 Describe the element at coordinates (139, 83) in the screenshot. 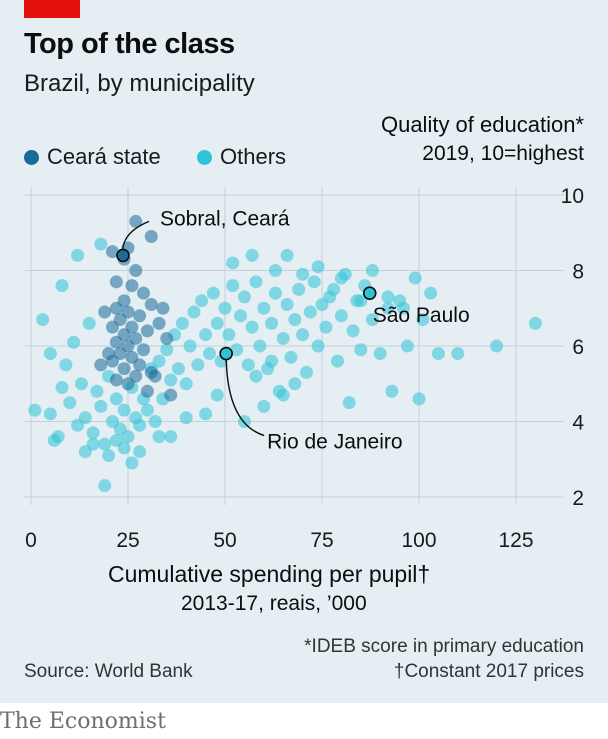

I see `chart-subtitle: Brazil, by municipality` at that location.